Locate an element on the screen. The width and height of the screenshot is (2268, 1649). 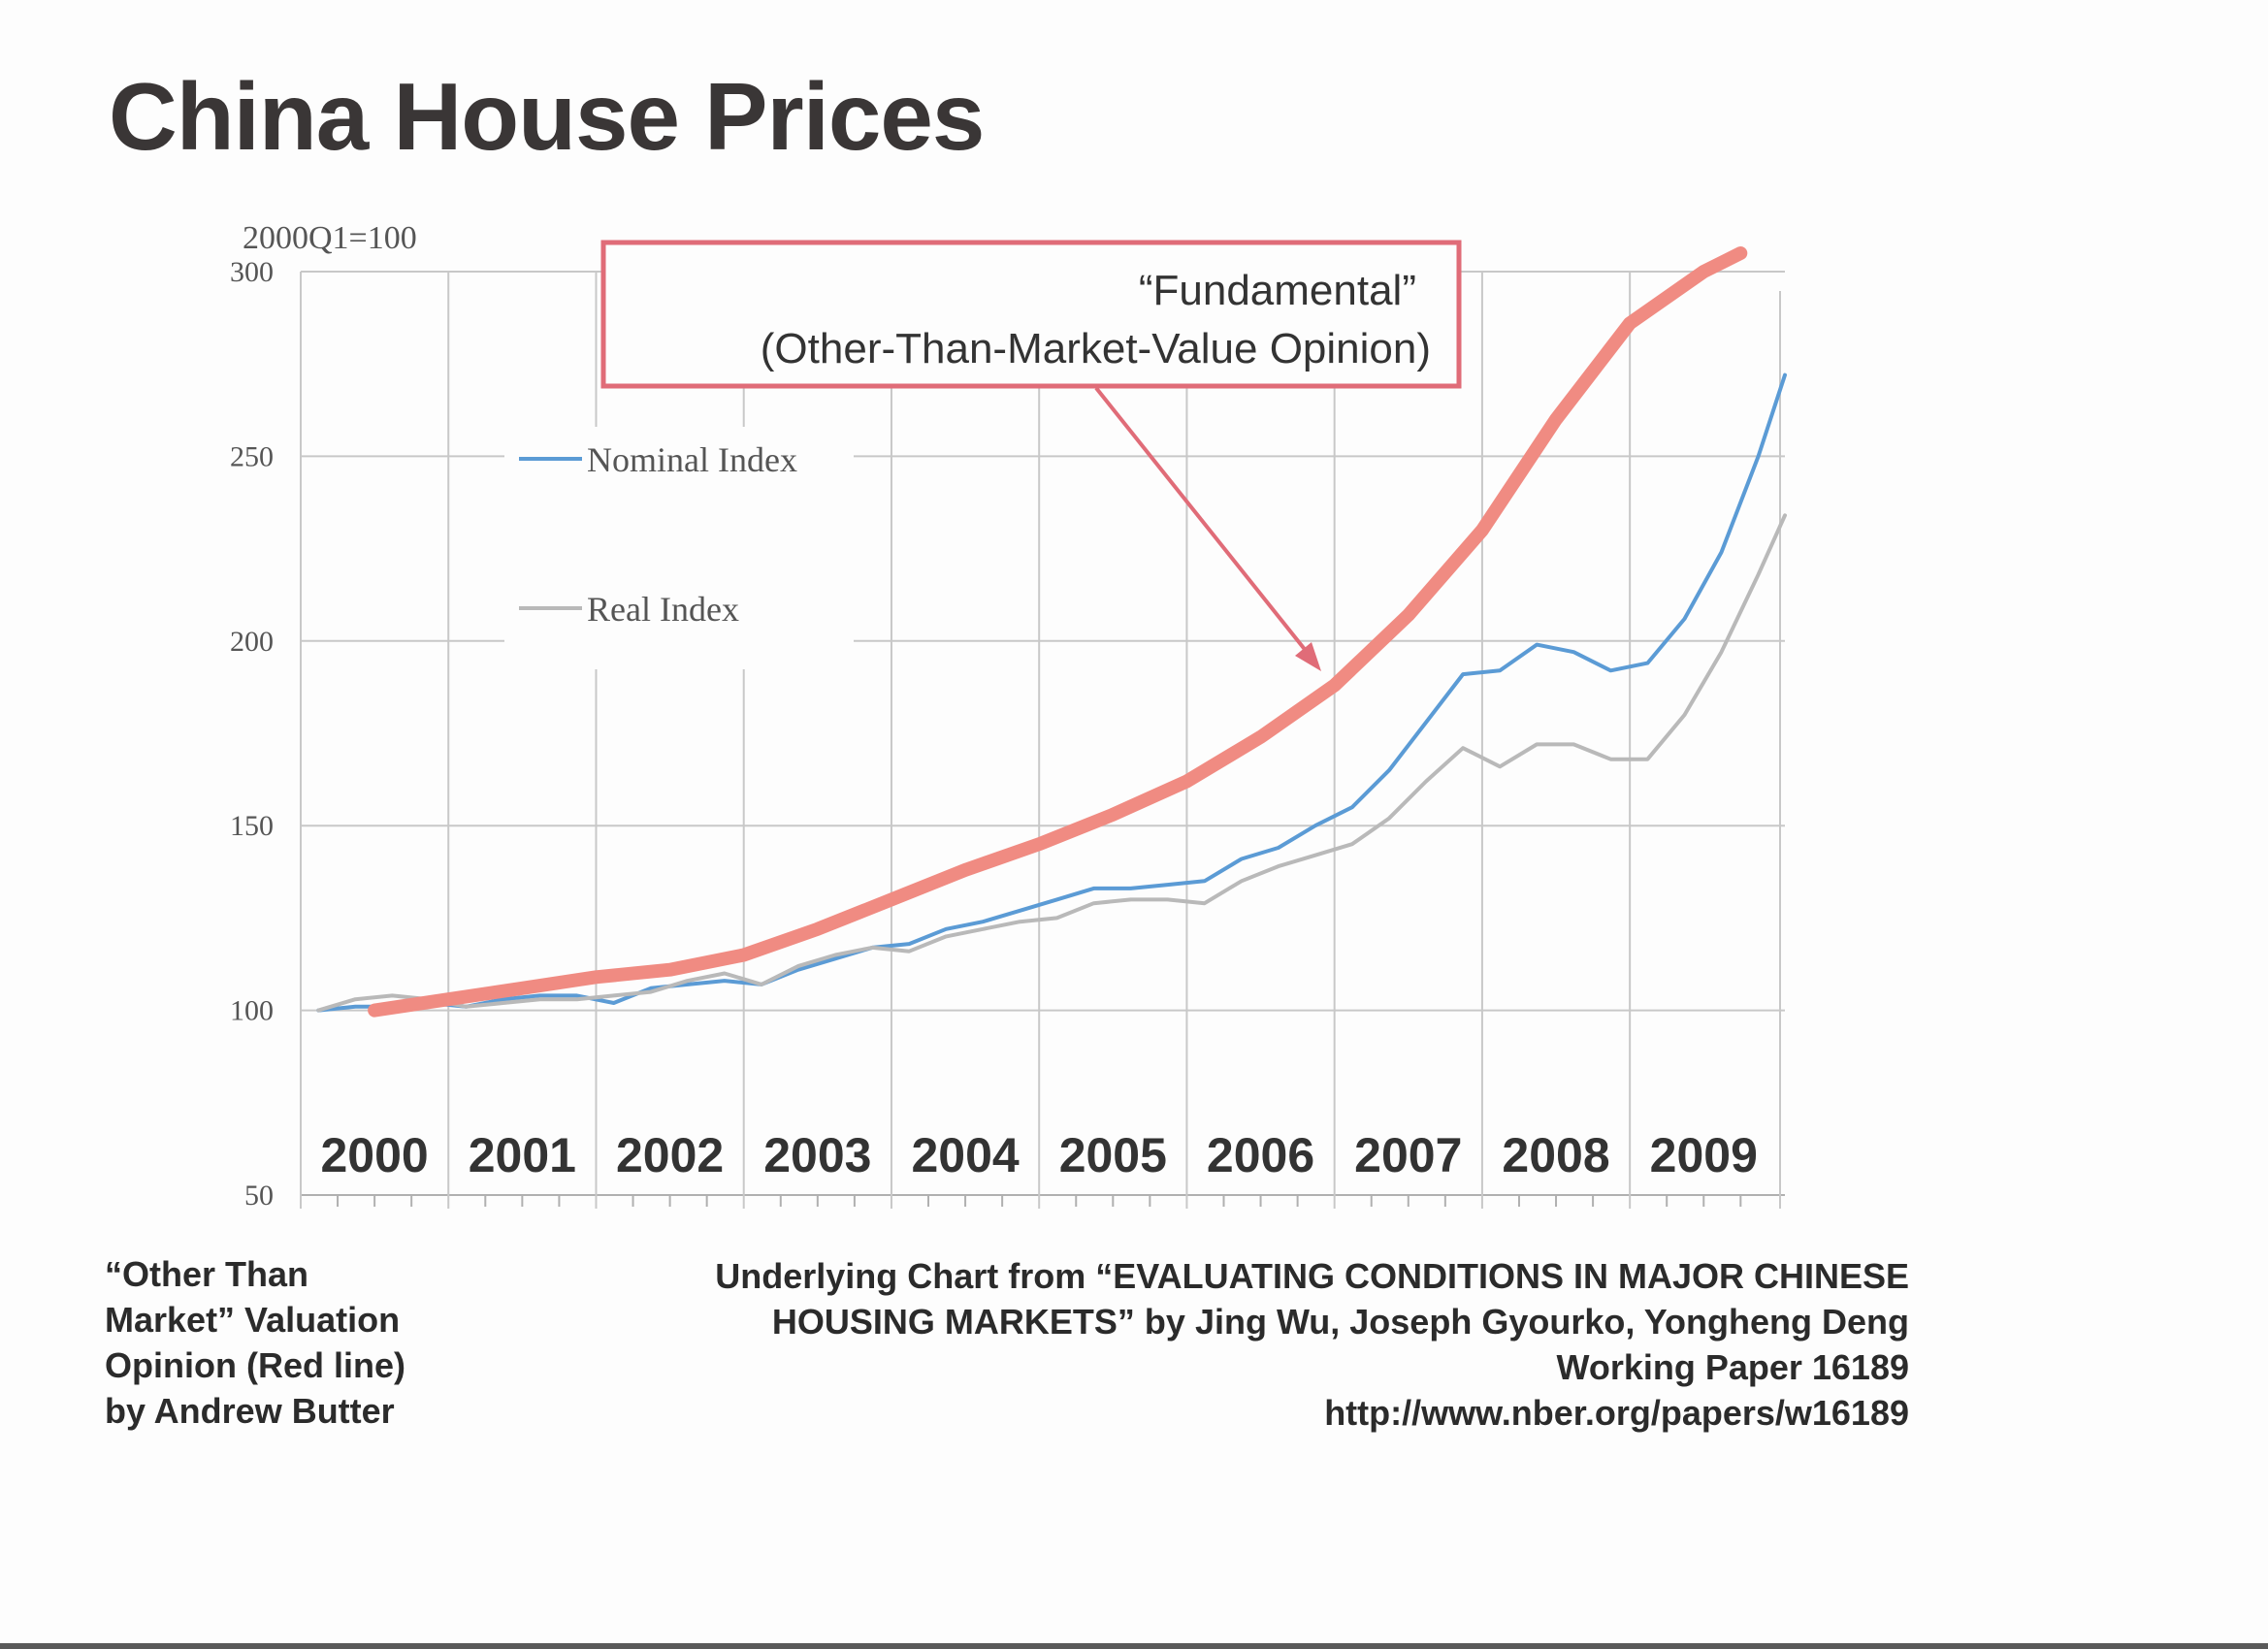
page-title: China House Prices is located at coordinates (547, 116).